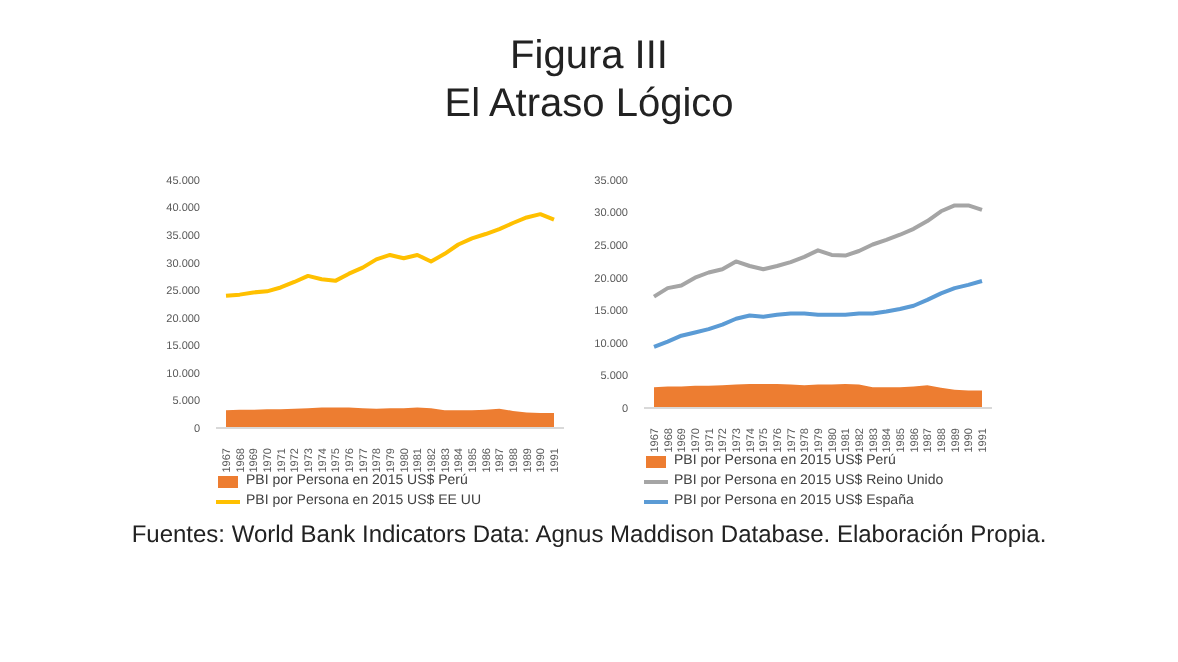 The image size is (1178, 662). I want to click on source-note: Fuentes: World Bank Indicators Data: Agnus Maddison Database. Elaboración Propia., so click(589, 534).